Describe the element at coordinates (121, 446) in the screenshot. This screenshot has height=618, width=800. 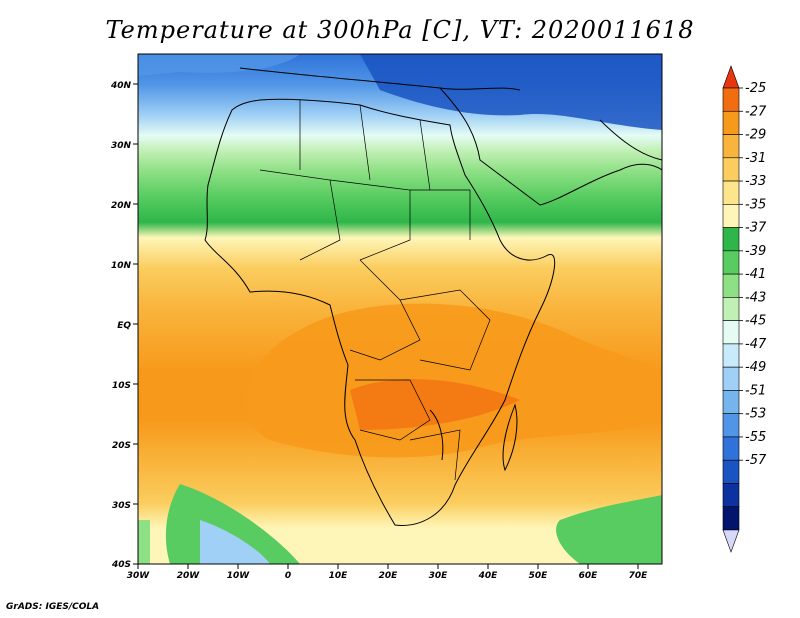
I see `lat-label: 20S` at that location.